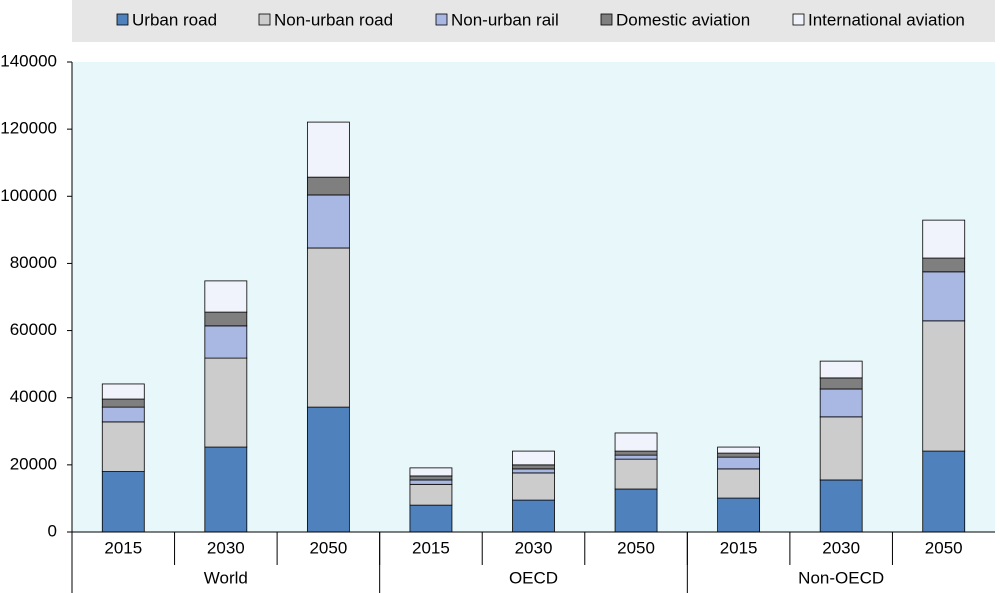  Describe the element at coordinates (33, 262) in the screenshot. I see `y-tick-label: 80000` at that location.